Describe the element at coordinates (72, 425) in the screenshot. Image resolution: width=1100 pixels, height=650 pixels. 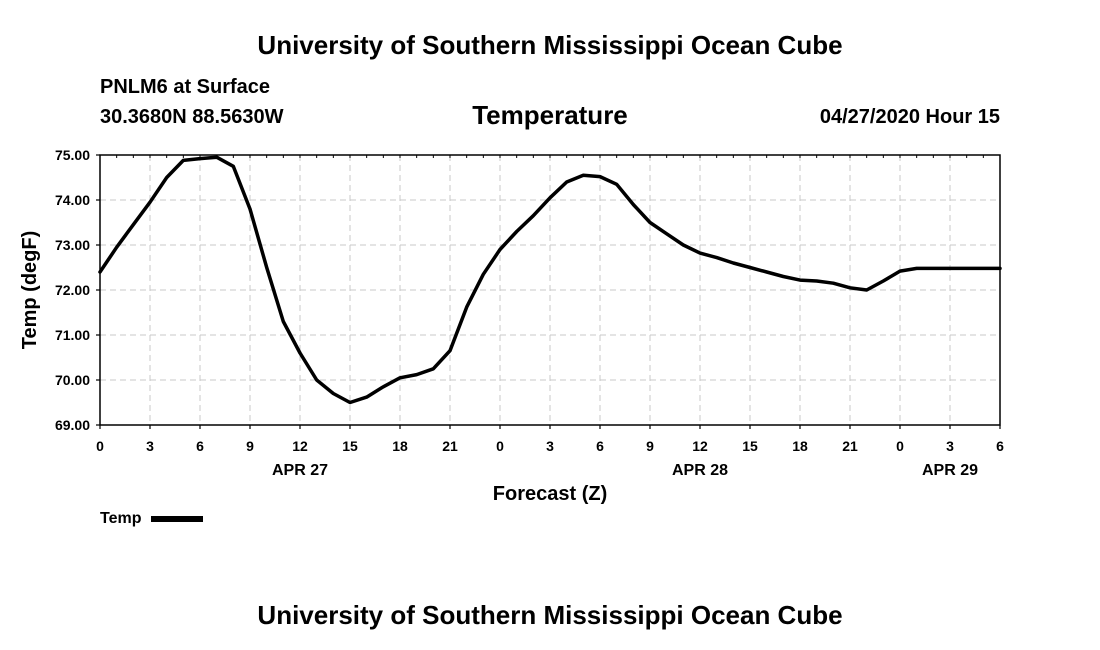
I see `y-tick-label: 69.00` at that location.